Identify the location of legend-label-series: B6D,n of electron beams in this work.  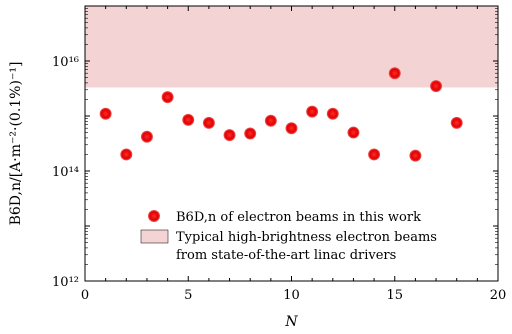
(298, 217).